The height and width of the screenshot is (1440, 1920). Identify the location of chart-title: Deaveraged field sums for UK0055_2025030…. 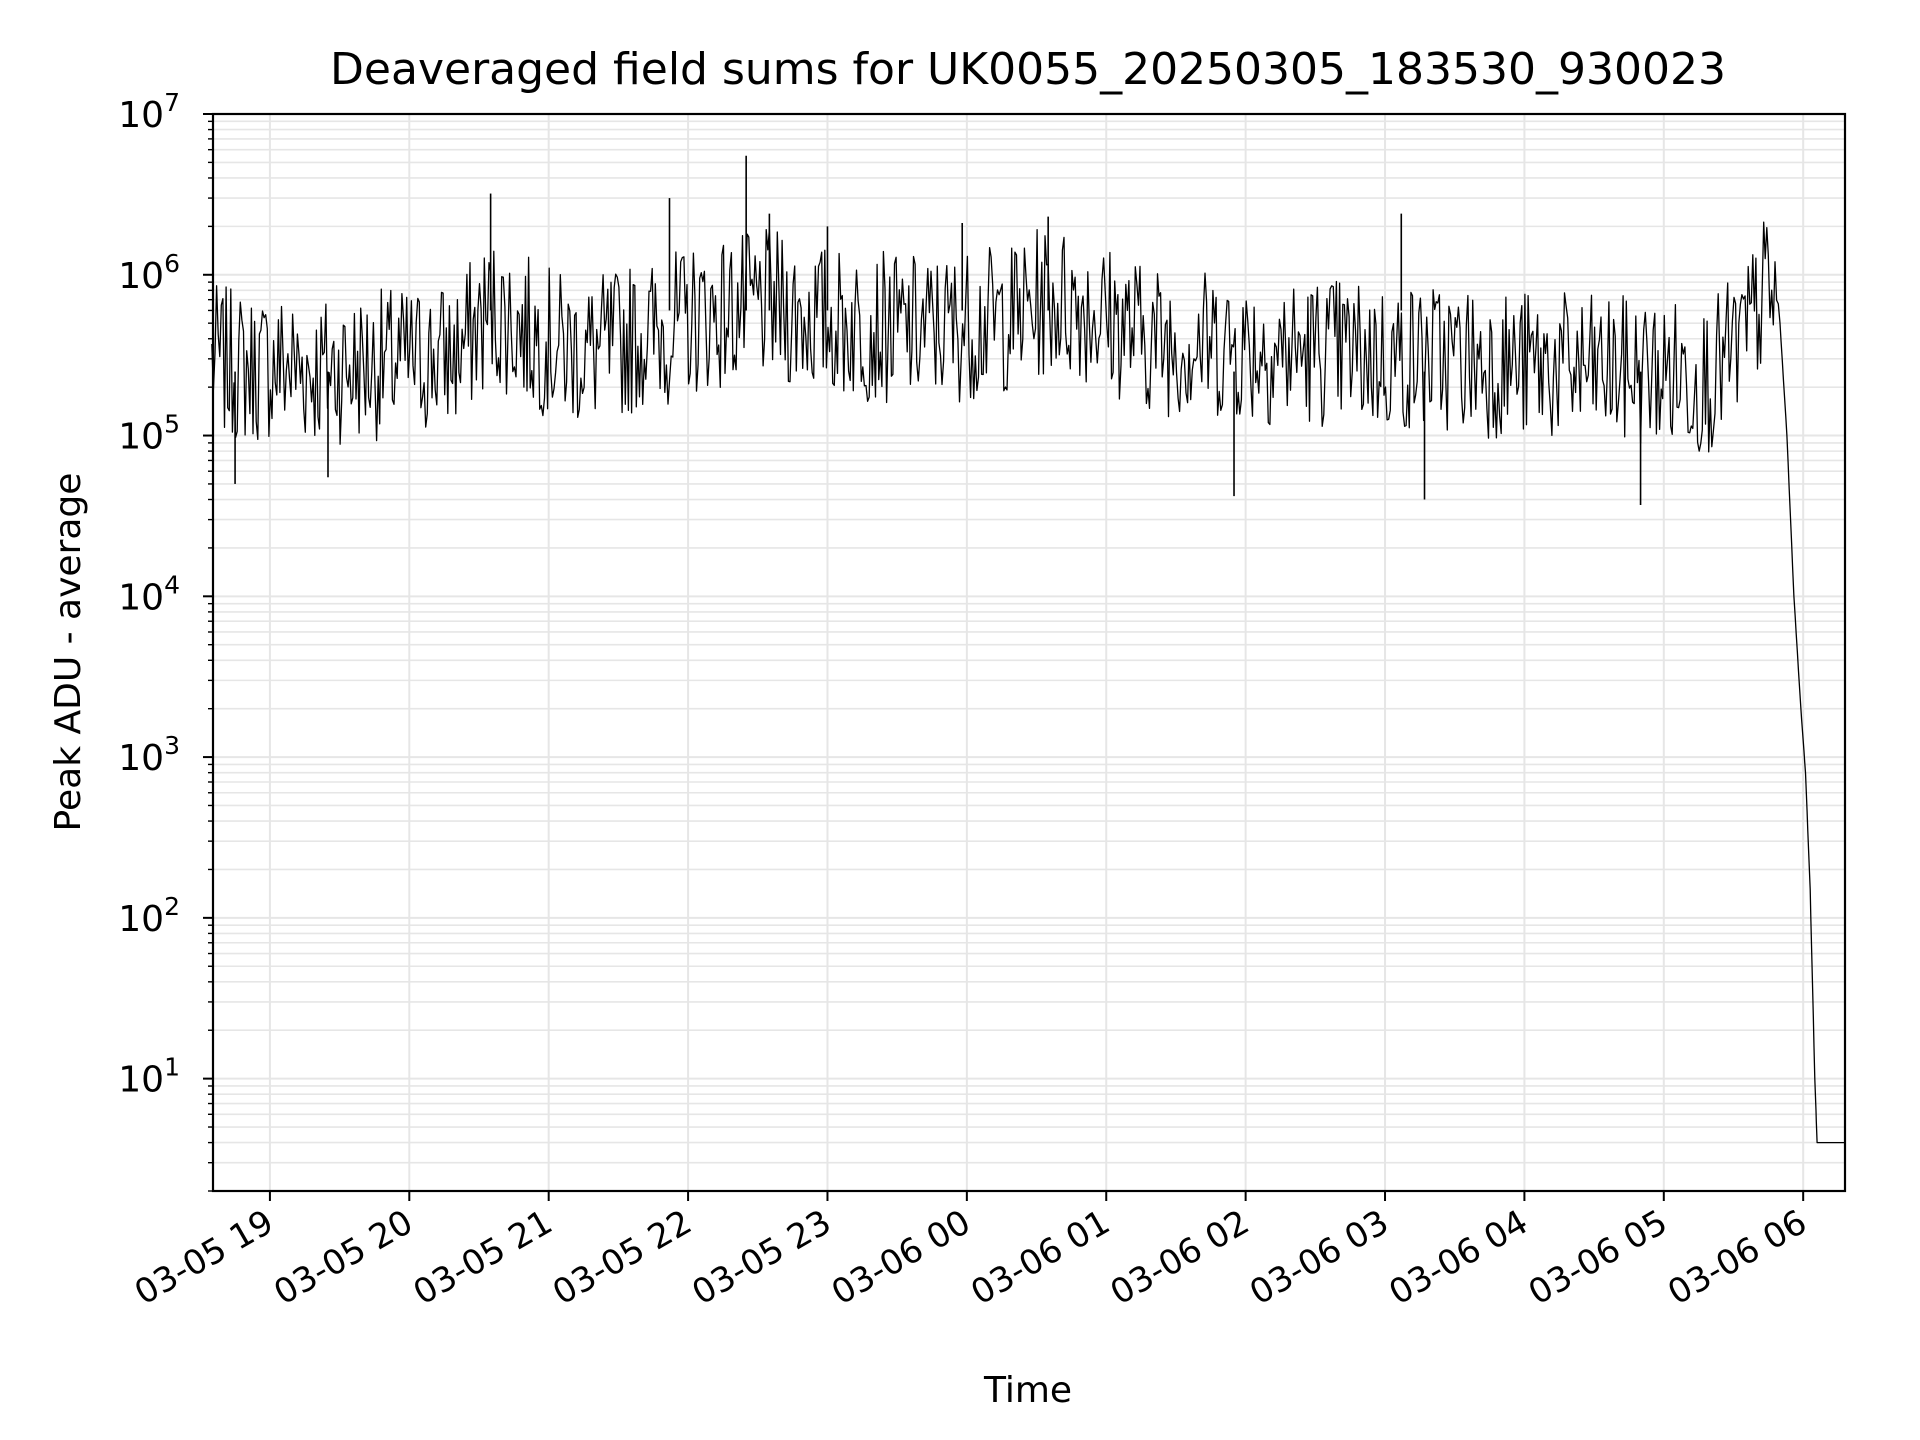
(1028, 69).